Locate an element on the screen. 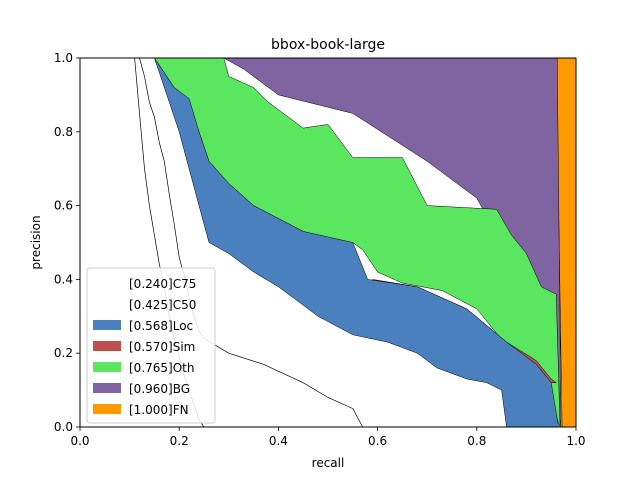 The height and width of the screenshot is (480, 640). y-tick-label: 1.0 is located at coordinates (63, 58).